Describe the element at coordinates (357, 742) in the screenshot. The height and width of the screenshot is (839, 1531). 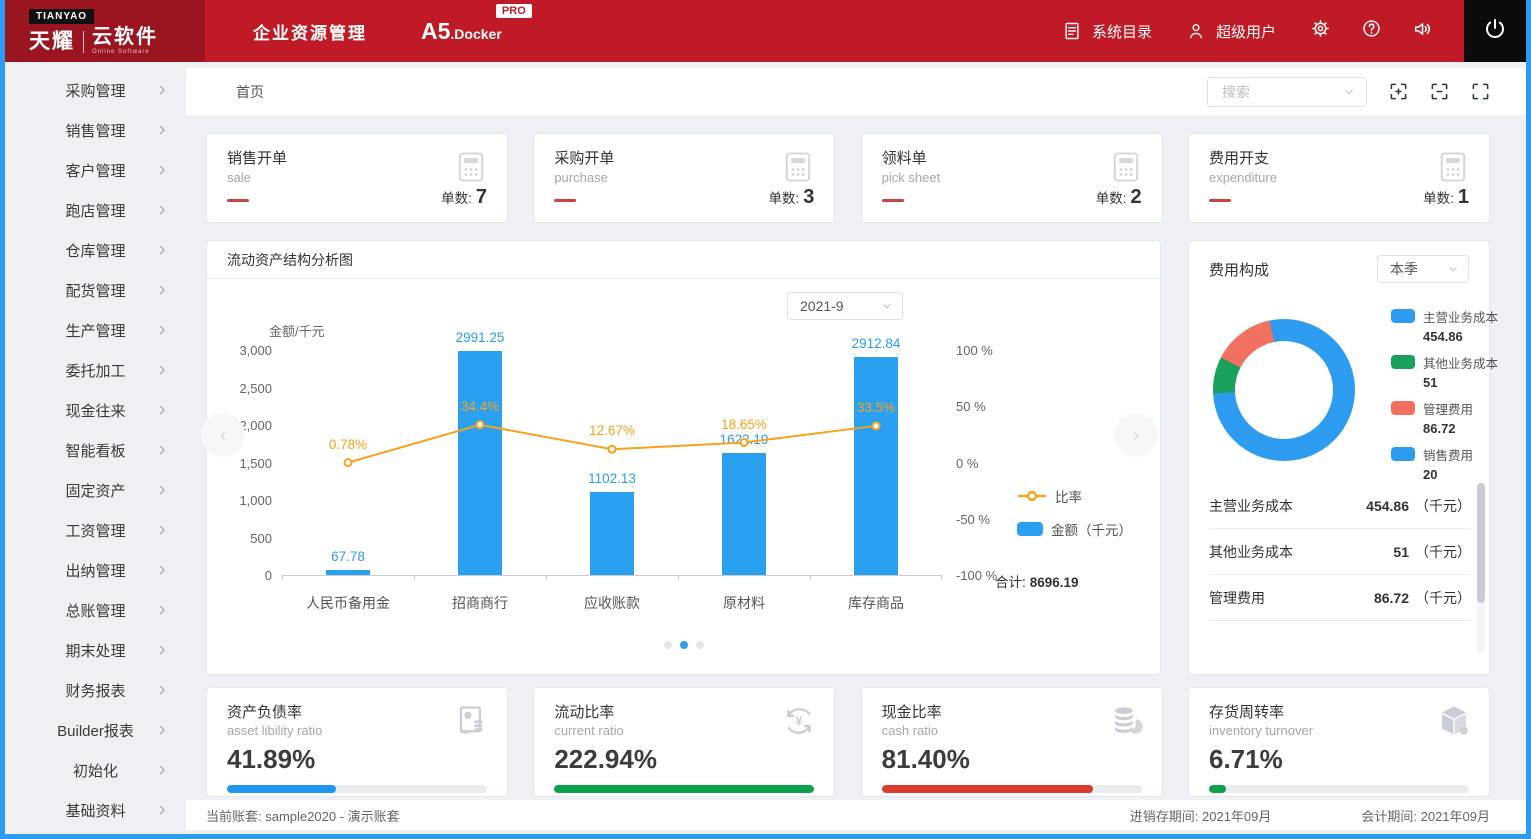
I see `ratio-card-asset-libility-ratio: 资产负债率 asset libility ratio 41.89%` at that location.